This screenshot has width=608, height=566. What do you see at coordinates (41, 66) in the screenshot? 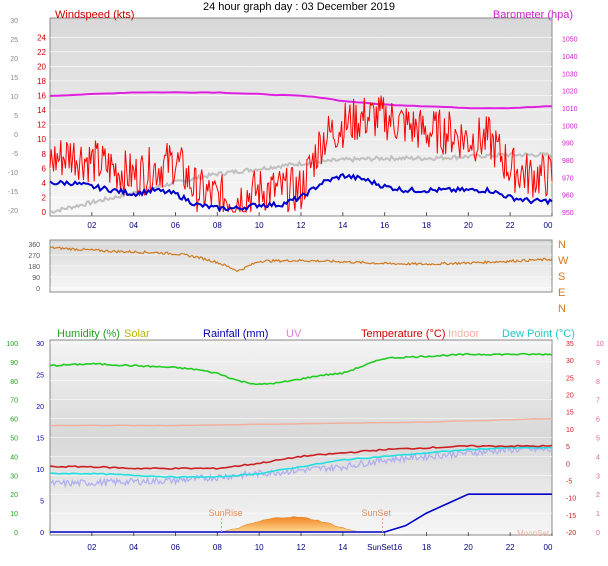
I see `windspeed-tick-label: 20` at bounding box center [41, 66].